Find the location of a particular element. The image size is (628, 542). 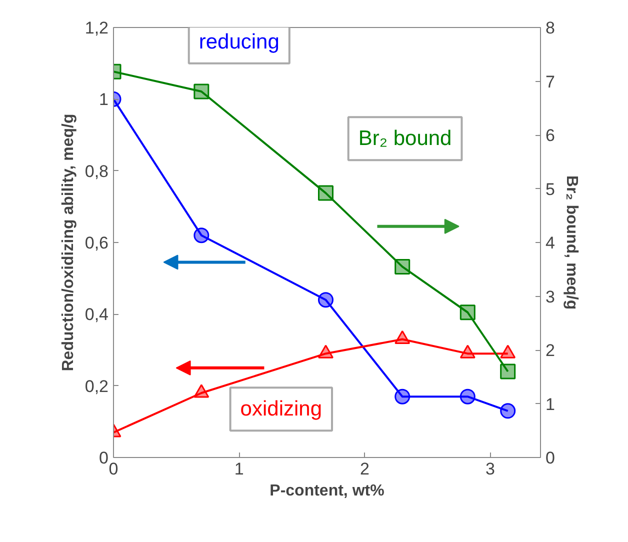

y2-tick-label: 8 is located at coordinates (550, 28).